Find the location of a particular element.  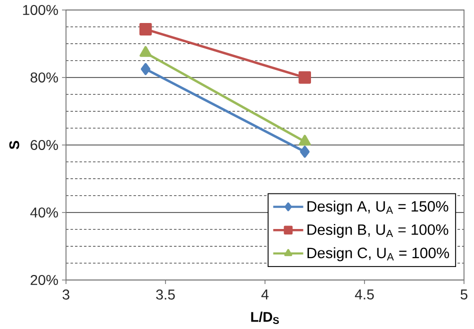

y-tick-label: 40% is located at coordinates (44, 212).